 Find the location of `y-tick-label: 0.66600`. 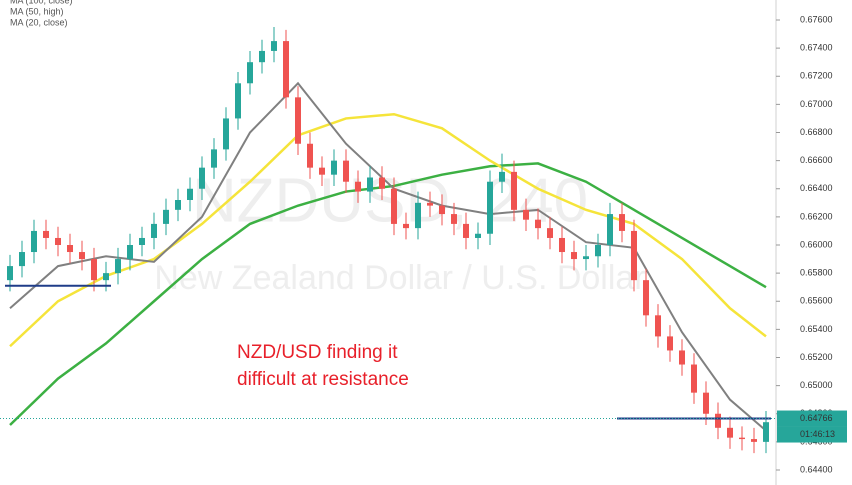

y-tick-label: 0.66600 is located at coordinates (816, 160).